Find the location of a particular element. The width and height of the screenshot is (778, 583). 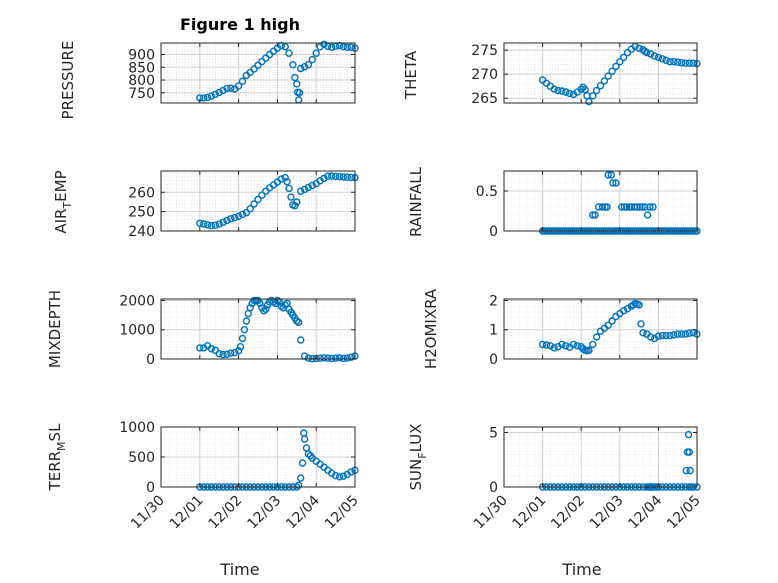

ylabel-rainfall: RAINFALL is located at coordinates (416, 201).